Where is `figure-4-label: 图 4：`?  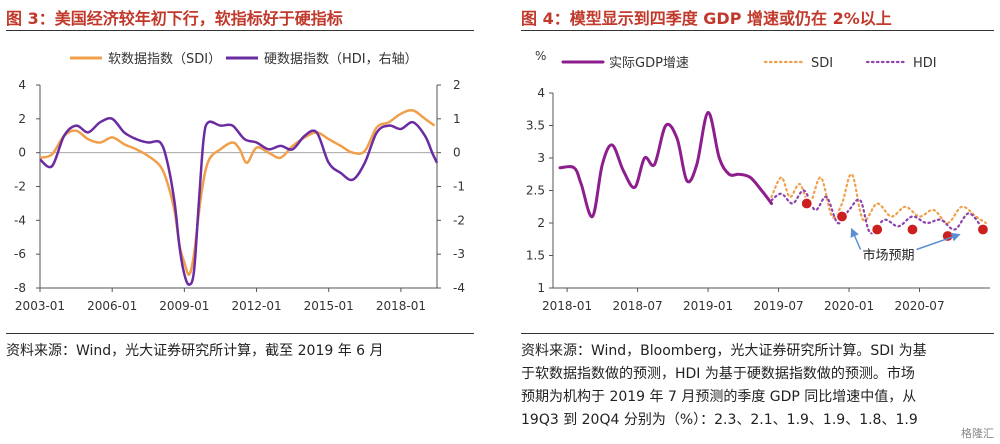 figure-4-label: 图 4： is located at coordinates (545, 18).